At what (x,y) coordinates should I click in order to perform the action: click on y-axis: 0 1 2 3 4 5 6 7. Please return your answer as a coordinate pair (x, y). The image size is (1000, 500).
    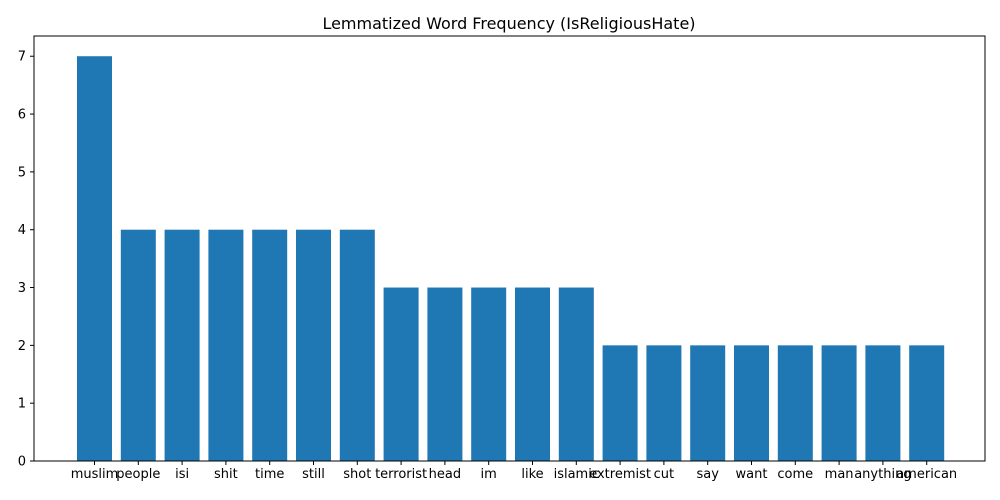
    Looking at the image, I should click on (26, 260).